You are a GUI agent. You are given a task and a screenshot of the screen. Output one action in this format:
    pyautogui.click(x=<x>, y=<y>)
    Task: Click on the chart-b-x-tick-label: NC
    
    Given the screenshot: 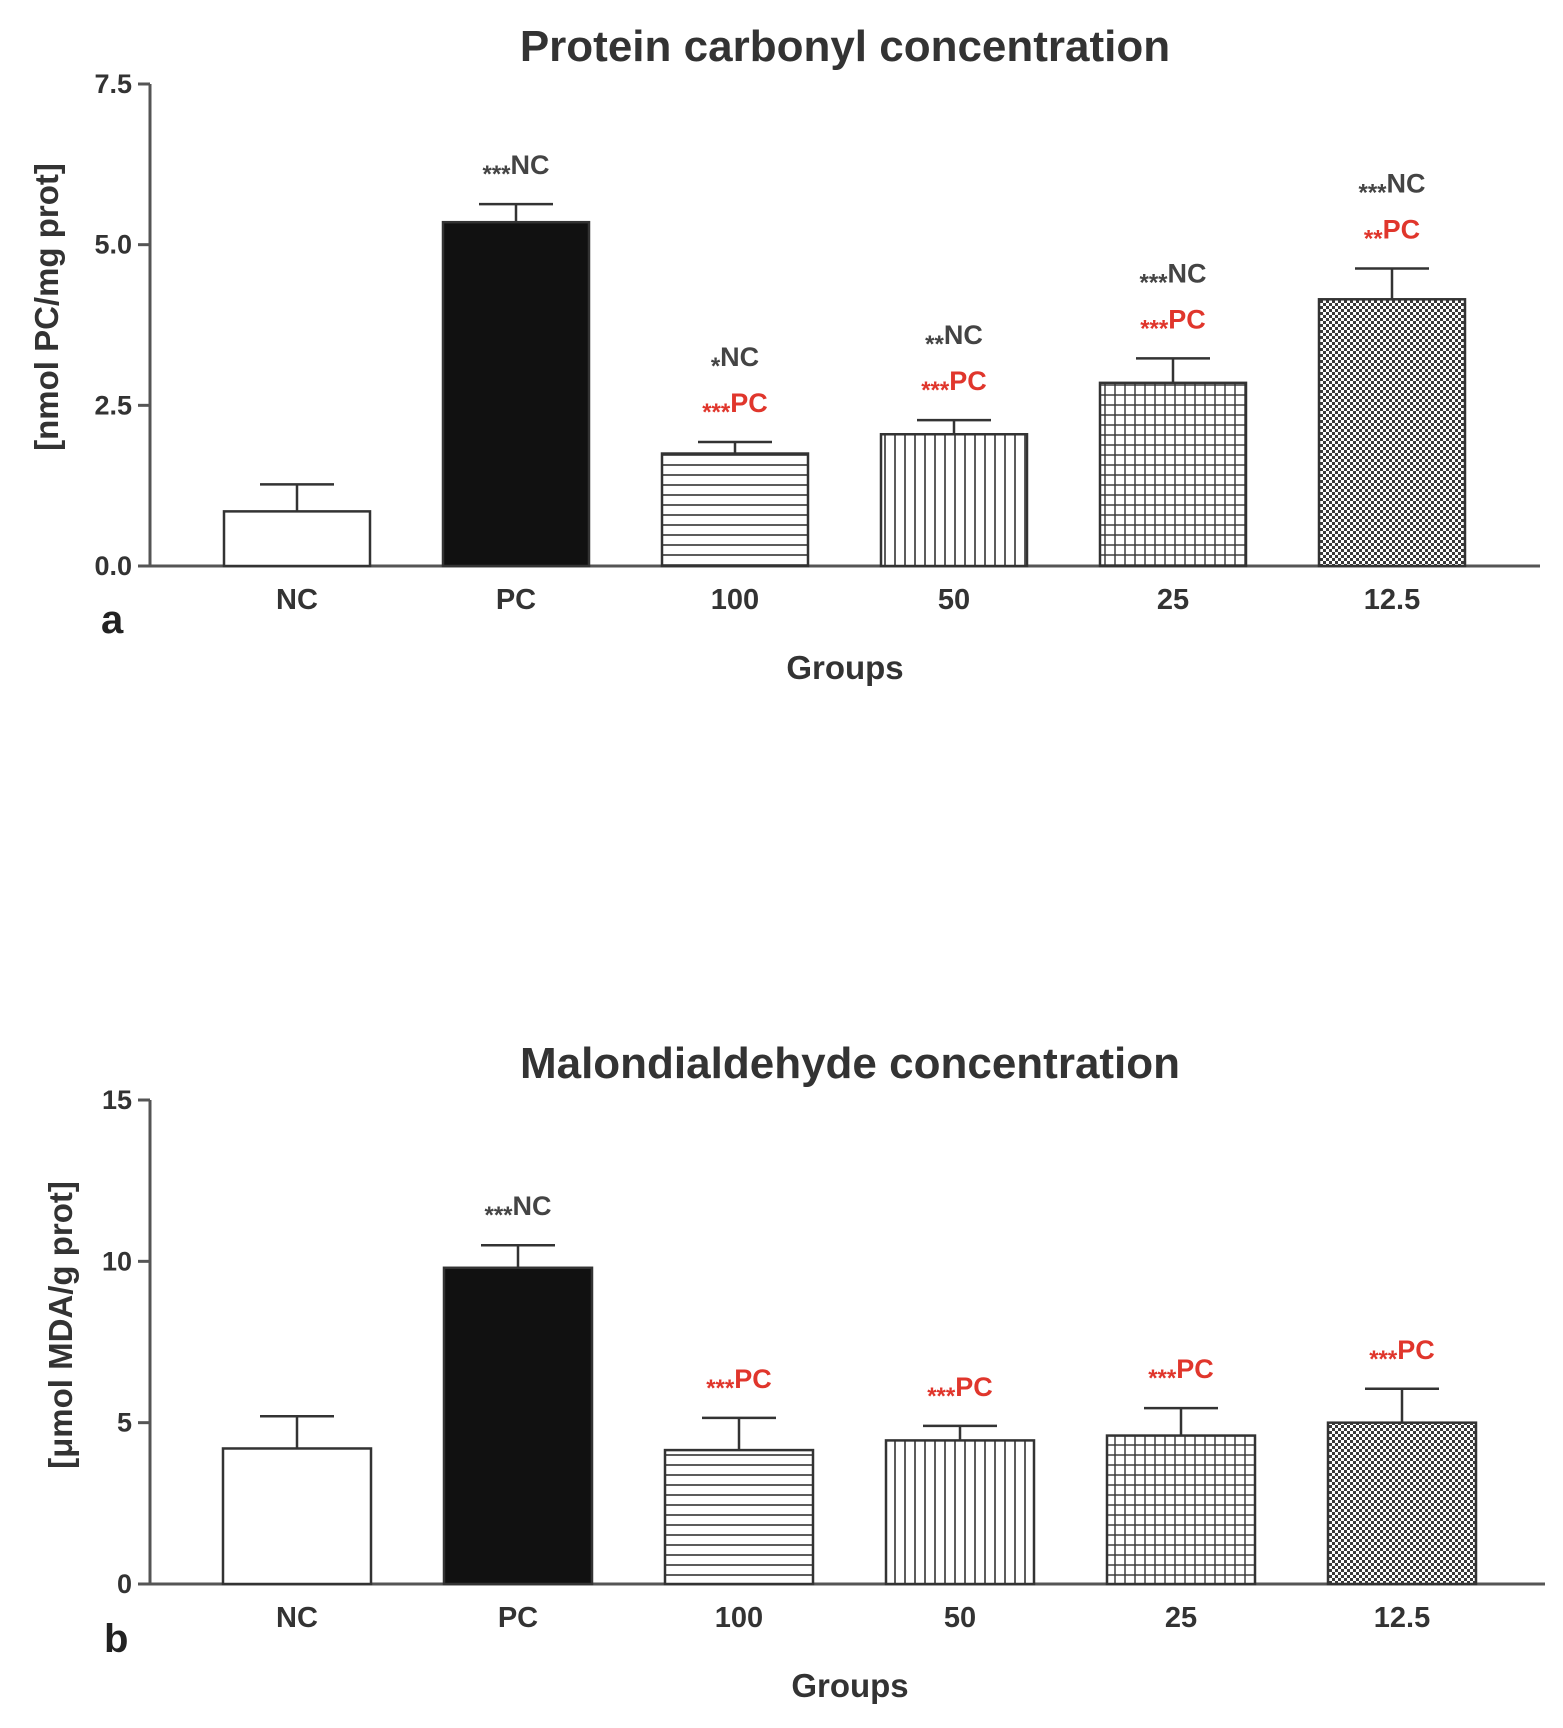 What is the action you would take?
    pyautogui.click(x=297, y=1618)
    